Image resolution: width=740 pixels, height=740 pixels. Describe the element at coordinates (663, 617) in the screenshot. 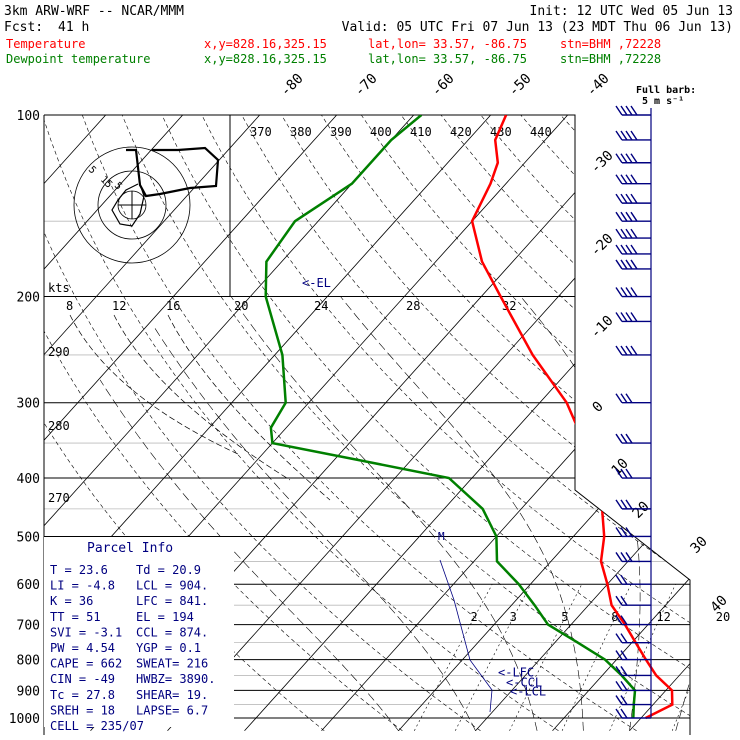

I see `mixing-ratio-label-12: 12` at that location.